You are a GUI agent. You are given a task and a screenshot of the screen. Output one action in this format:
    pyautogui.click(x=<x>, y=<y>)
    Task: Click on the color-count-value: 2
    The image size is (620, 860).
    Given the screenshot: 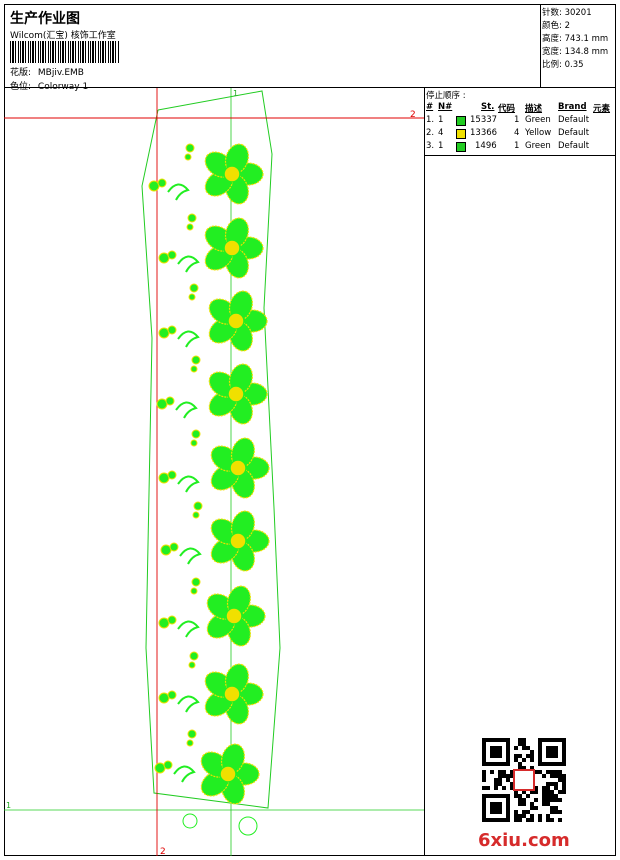 What is the action you would take?
    pyautogui.click(x=567, y=26)
    